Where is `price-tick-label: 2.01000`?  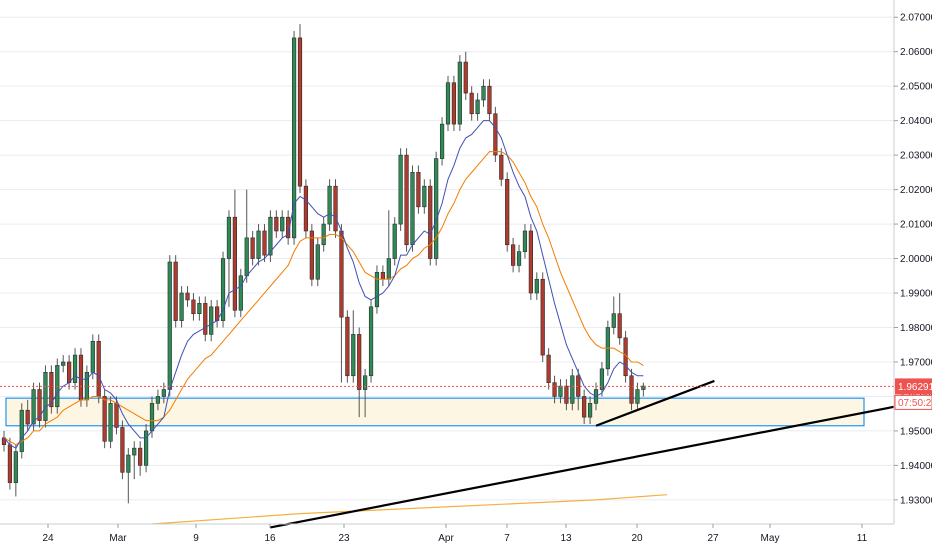
price-tick-label: 2.01000 is located at coordinates (916, 225).